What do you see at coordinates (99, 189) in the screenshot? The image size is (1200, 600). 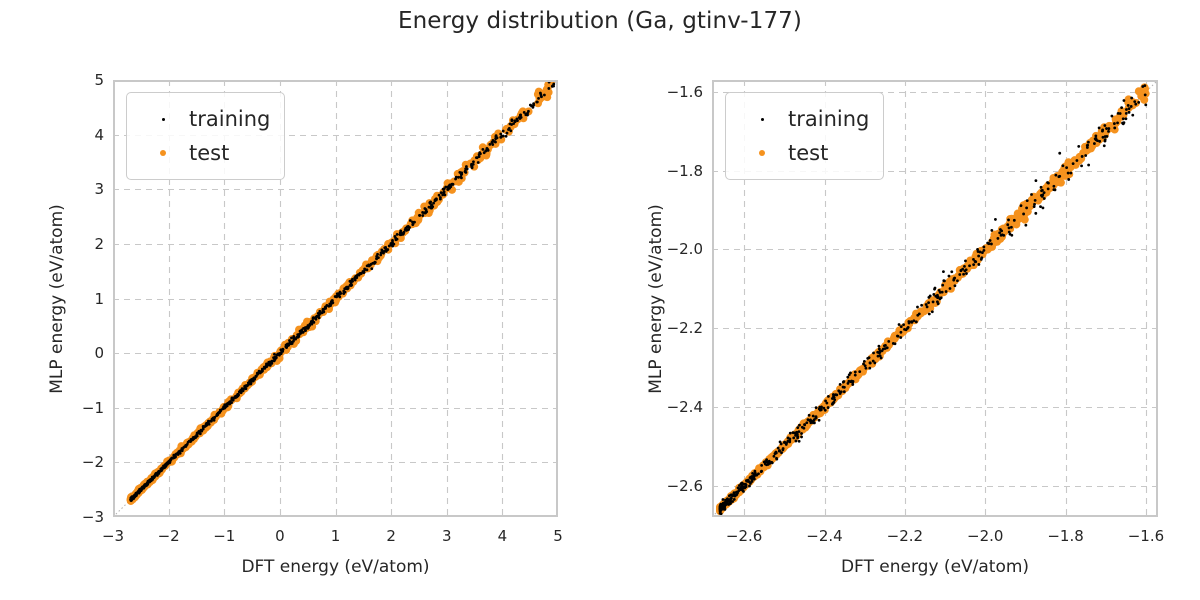 I see `y-tick-label: 3` at bounding box center [99, 189].